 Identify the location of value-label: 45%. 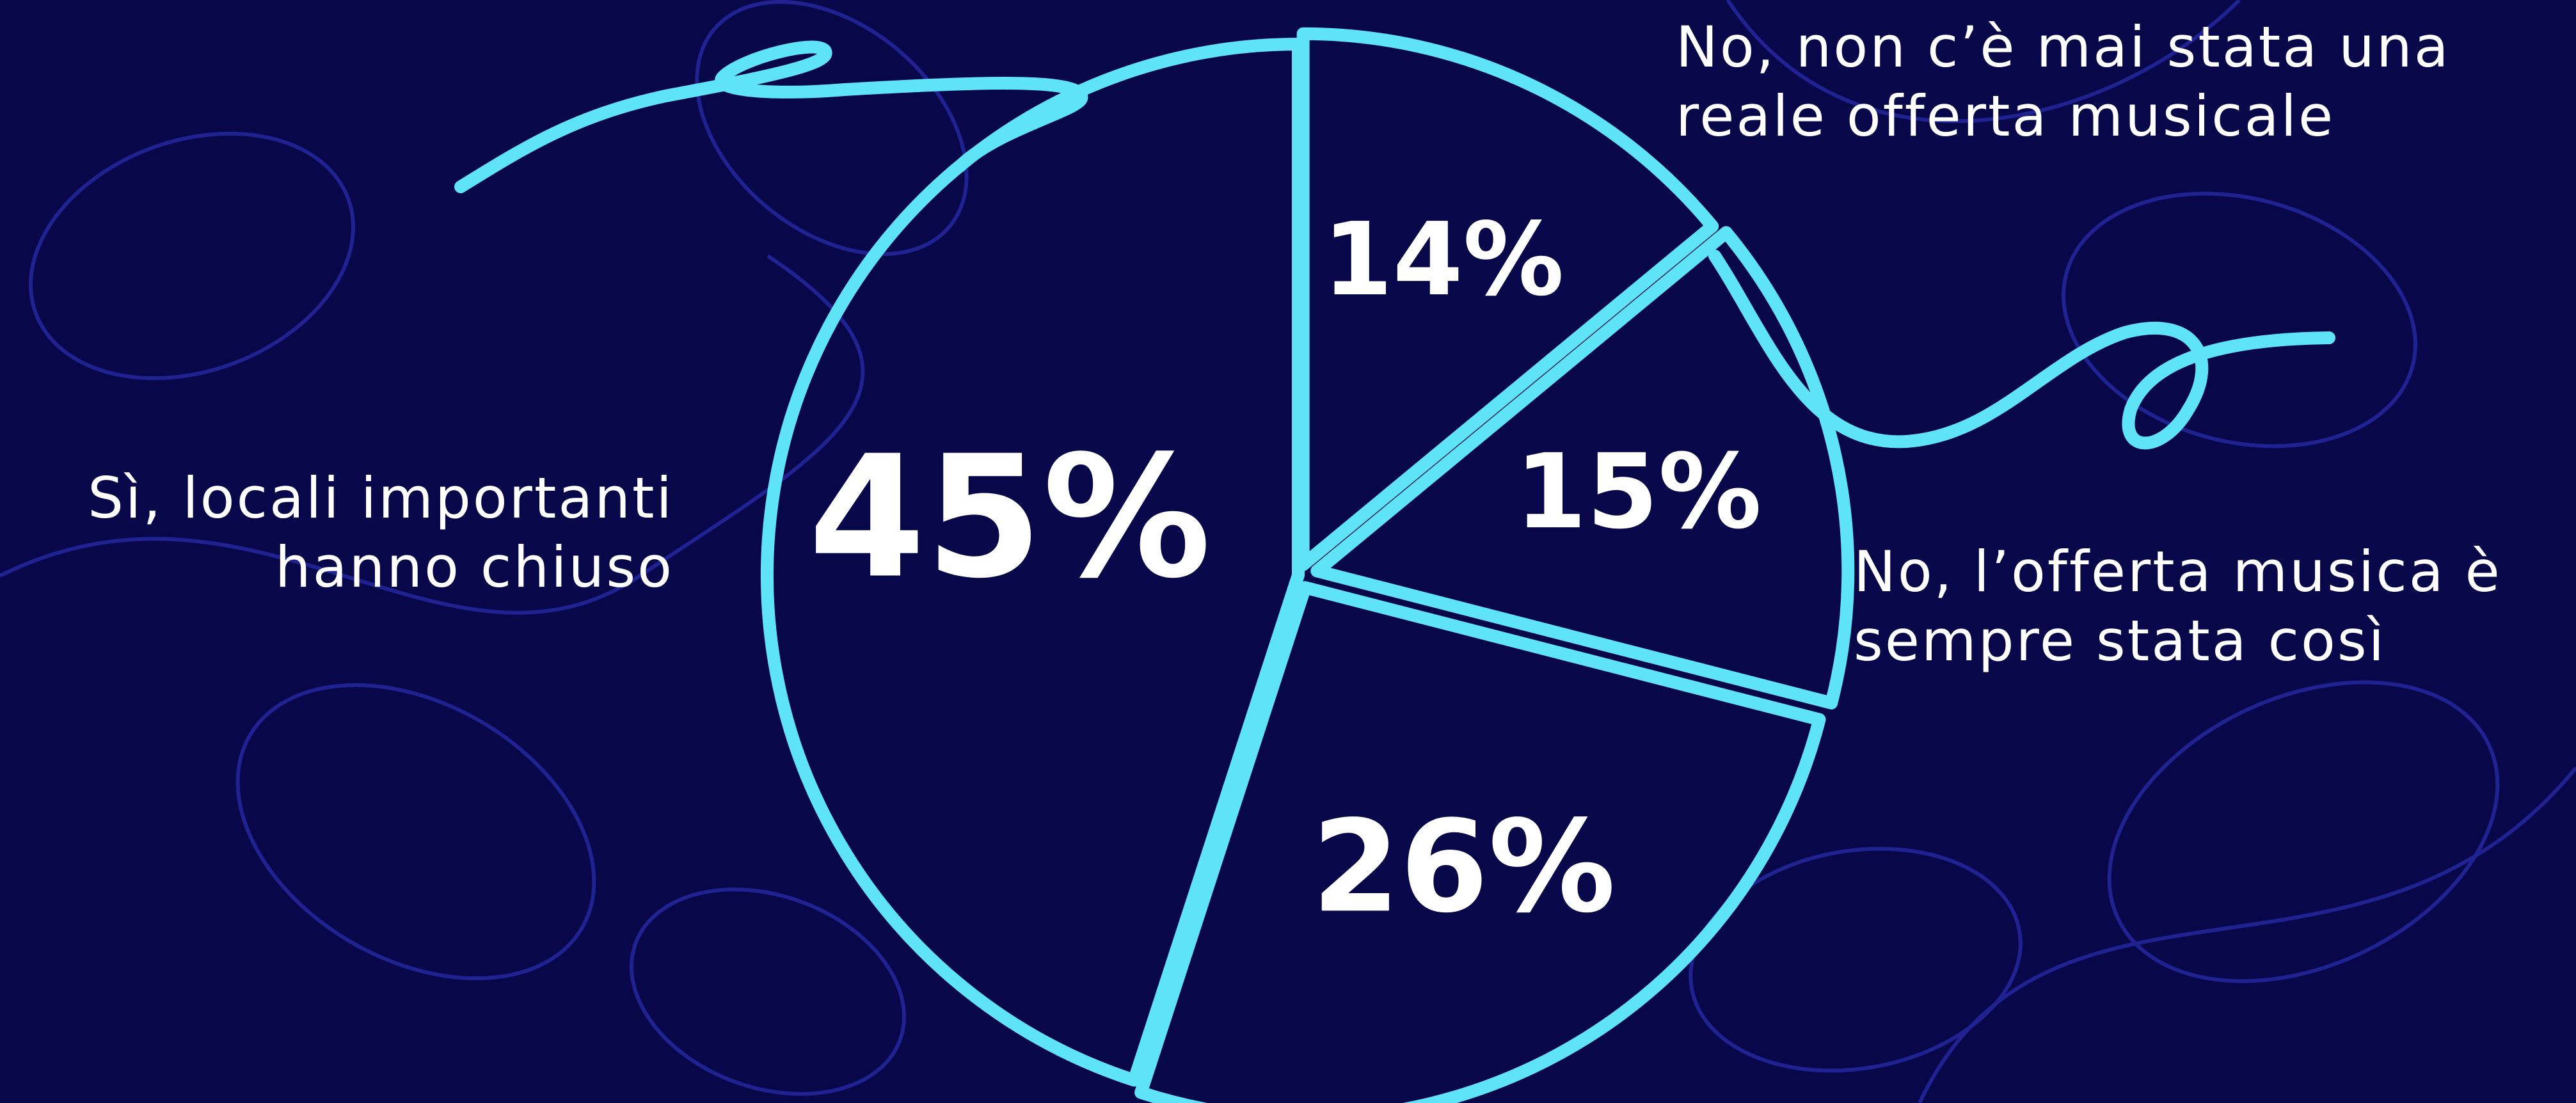
(1010, 517).